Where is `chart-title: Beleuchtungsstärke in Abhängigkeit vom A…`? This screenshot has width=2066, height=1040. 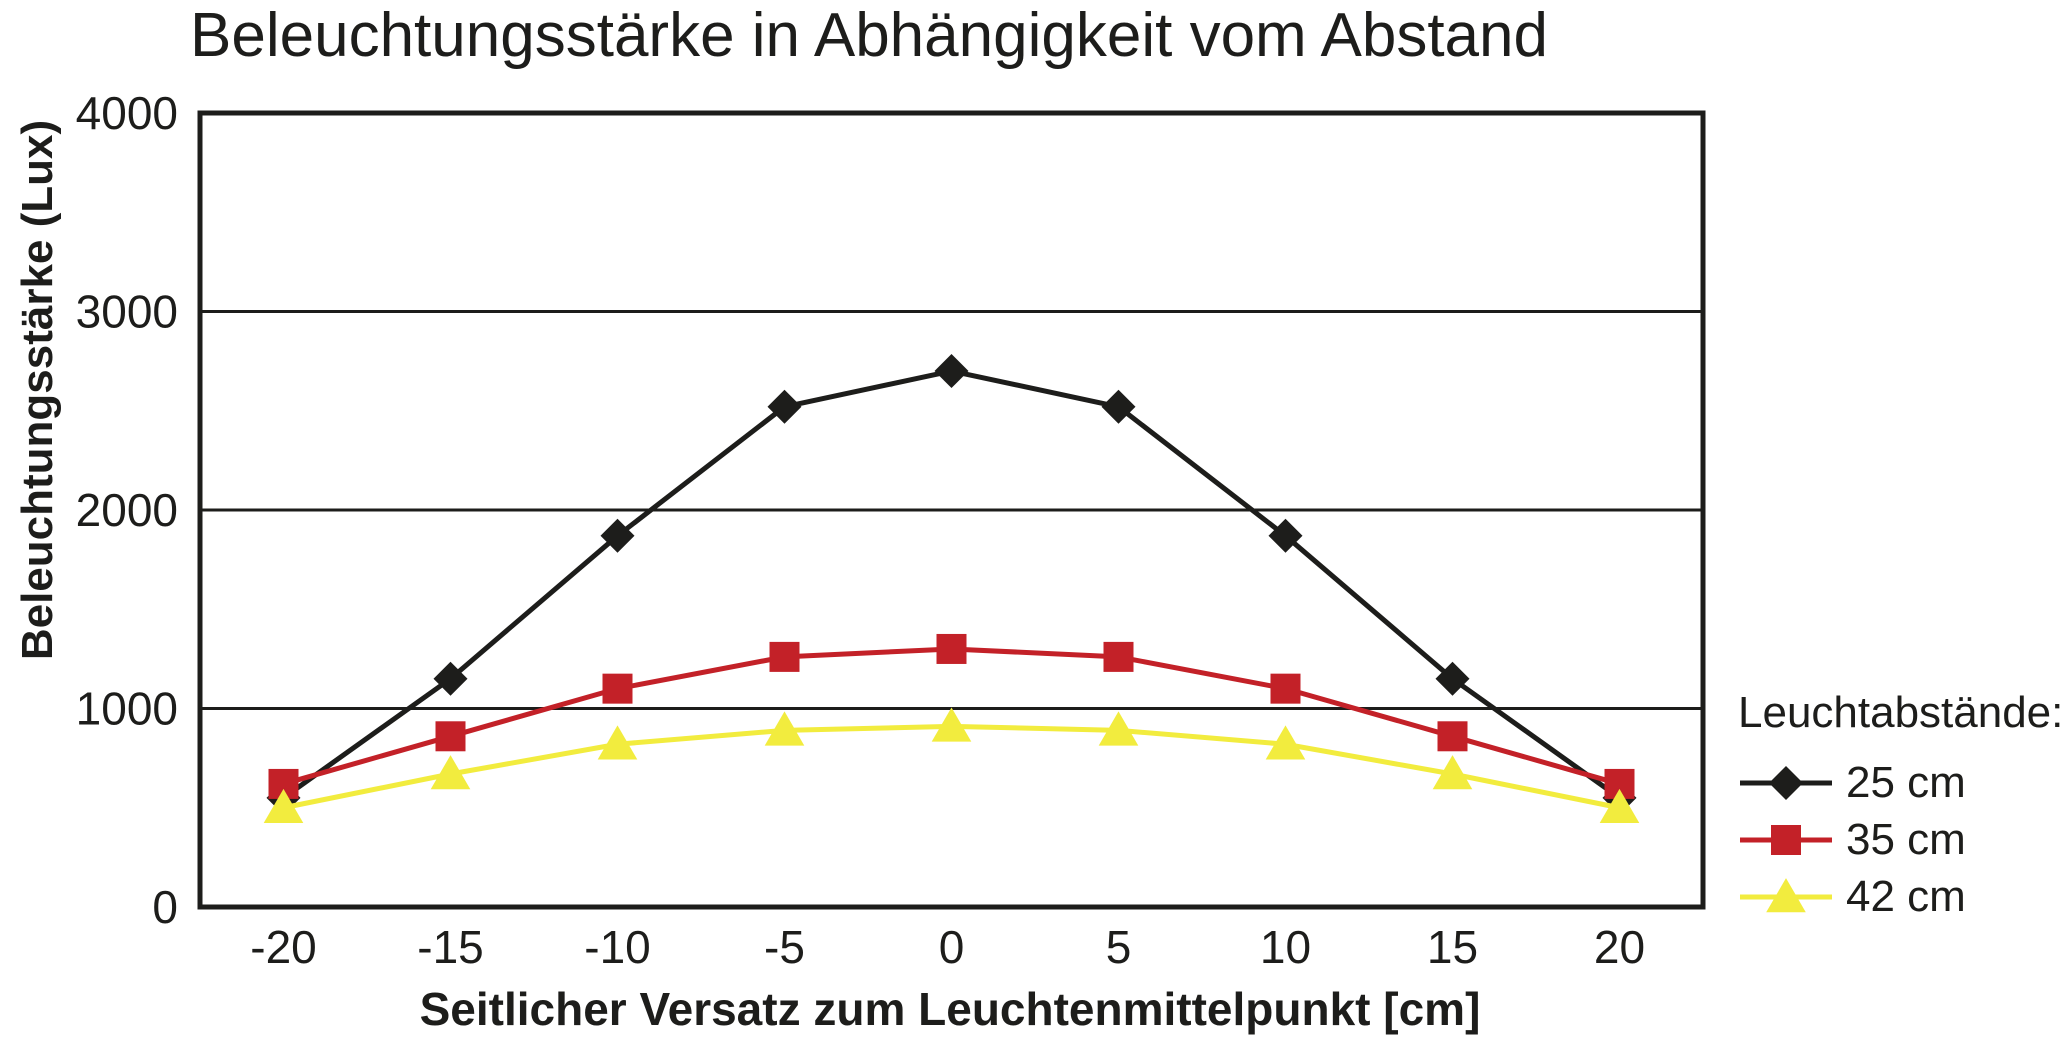 chart-title: Beleuchtungsstärke in Abhängigkeit vom A… is located at coordinates (869, 35).